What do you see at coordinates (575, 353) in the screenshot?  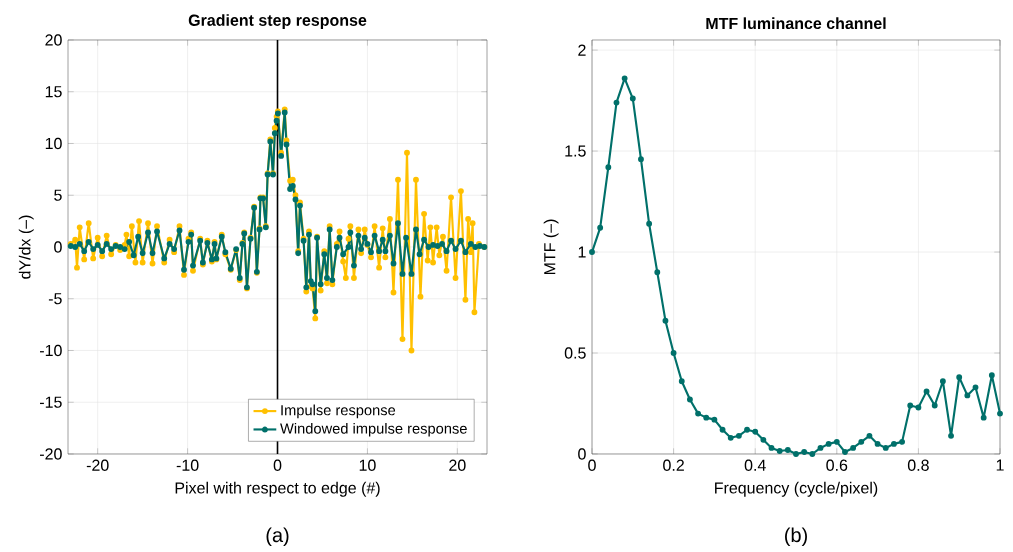 I see `y-tick-label: 0.5` at bounding box center [575, 353].